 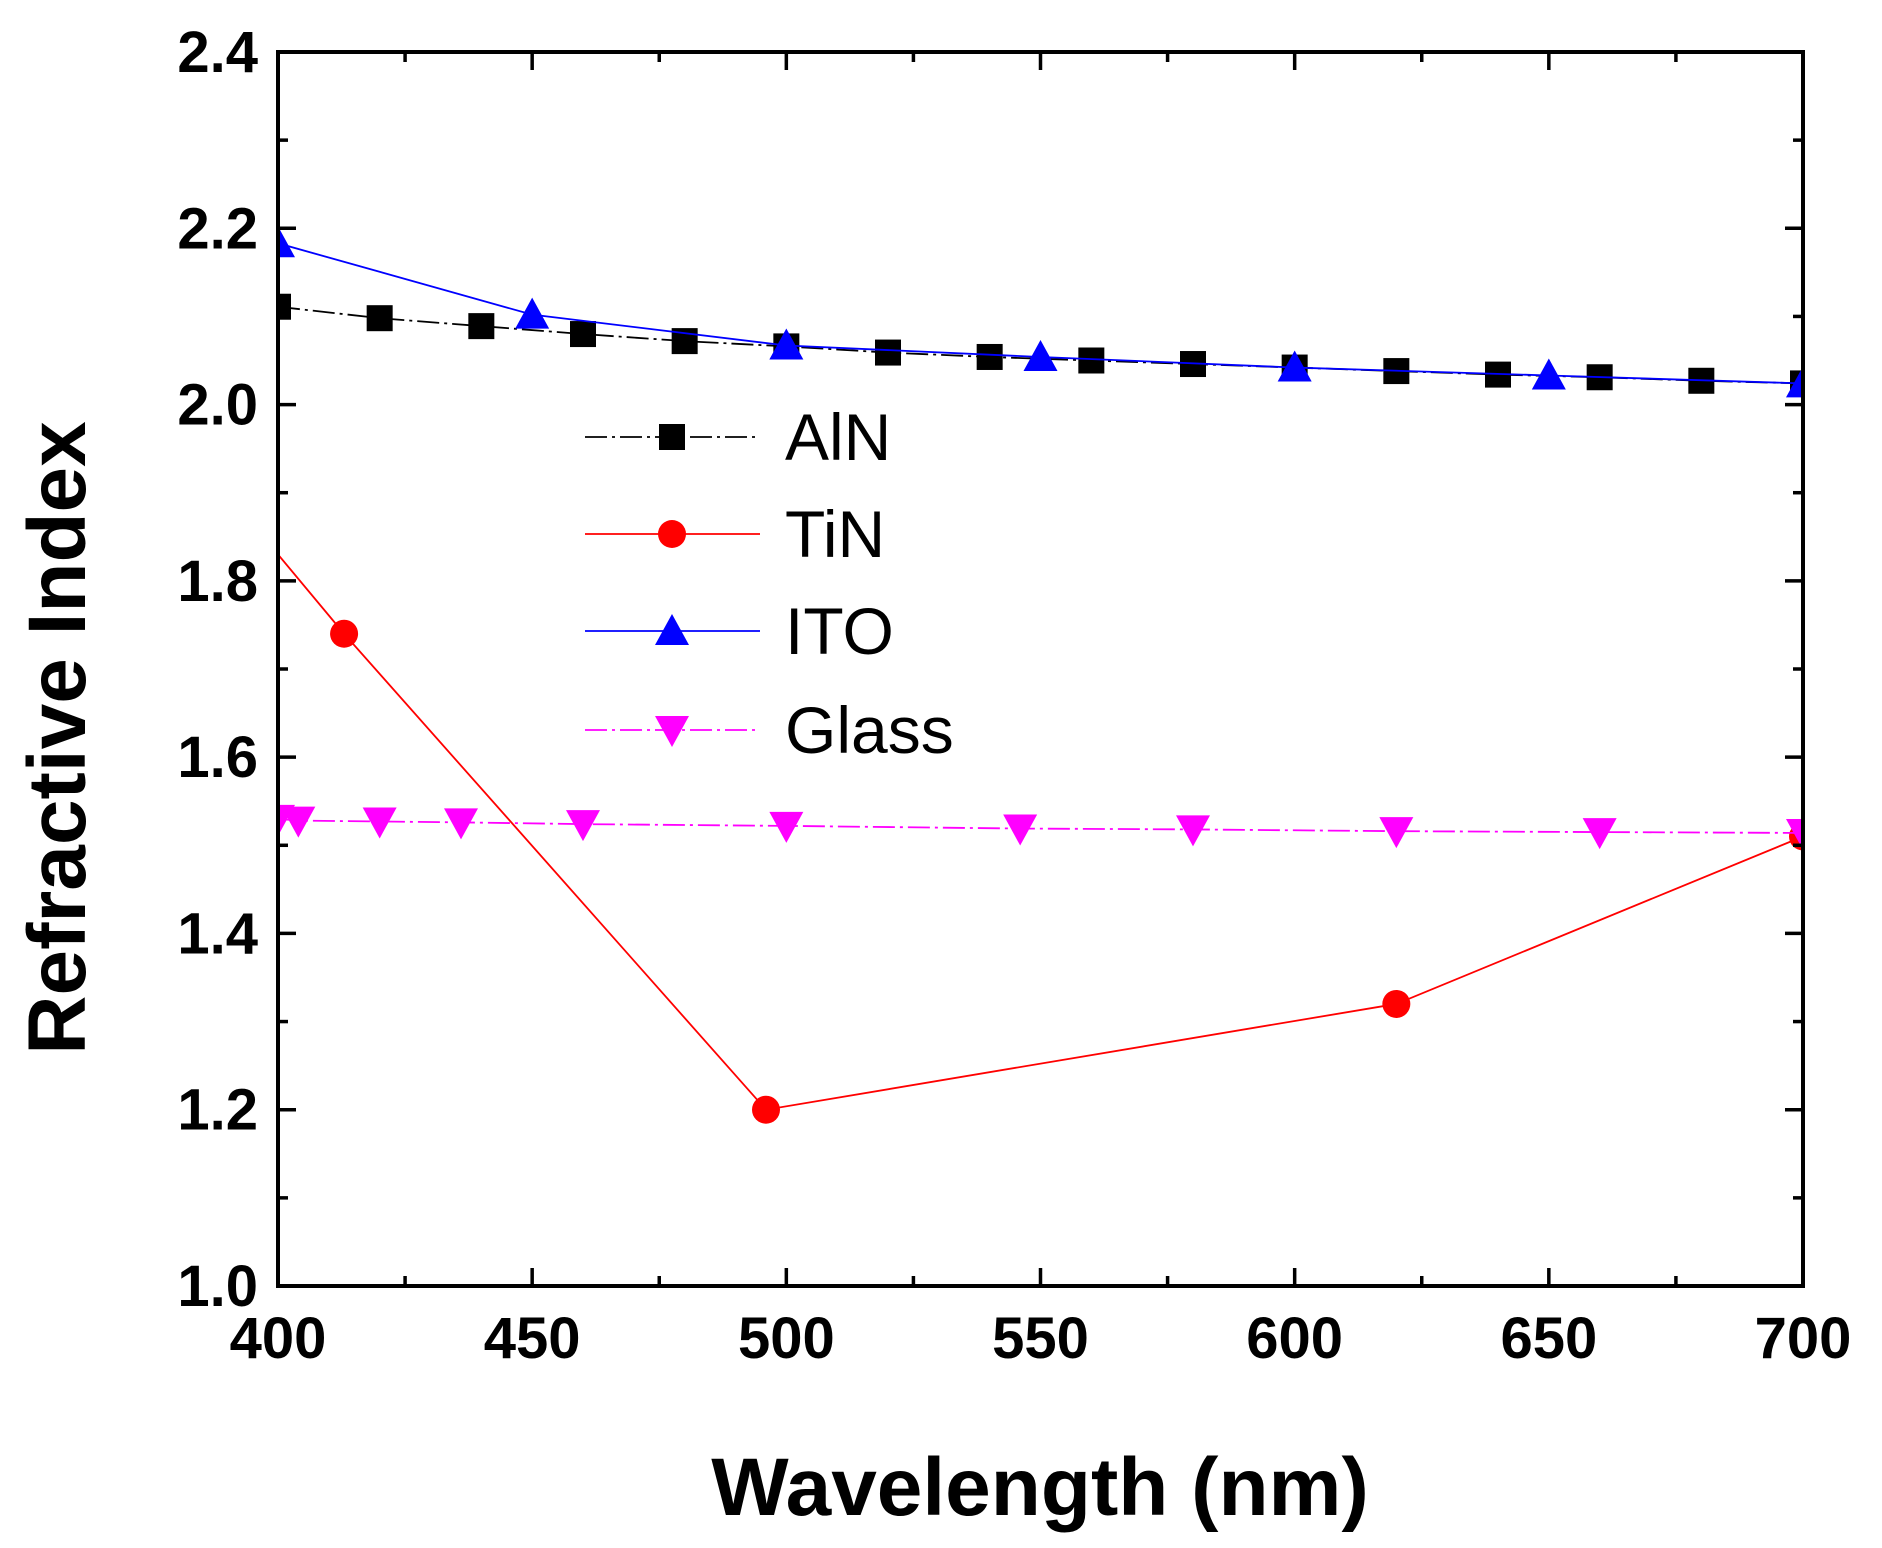 What do you see at coordinates (217, 1286) in the screenshot?
I see `y-tick-label: 1.0` at bounding box center [217, 1286].